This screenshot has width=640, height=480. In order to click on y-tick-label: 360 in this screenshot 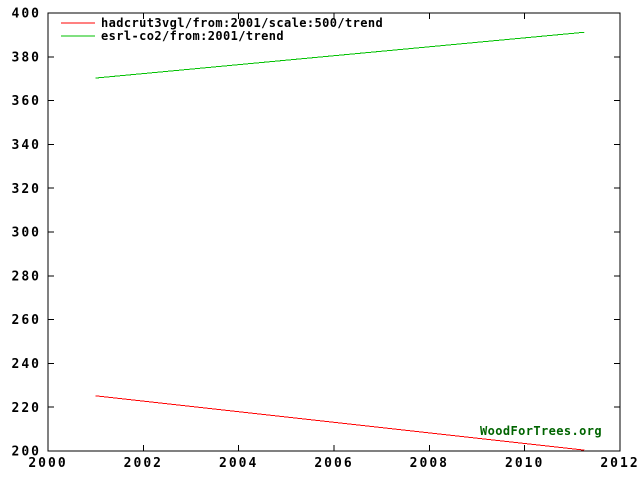, I will do `click(26, 101)`.